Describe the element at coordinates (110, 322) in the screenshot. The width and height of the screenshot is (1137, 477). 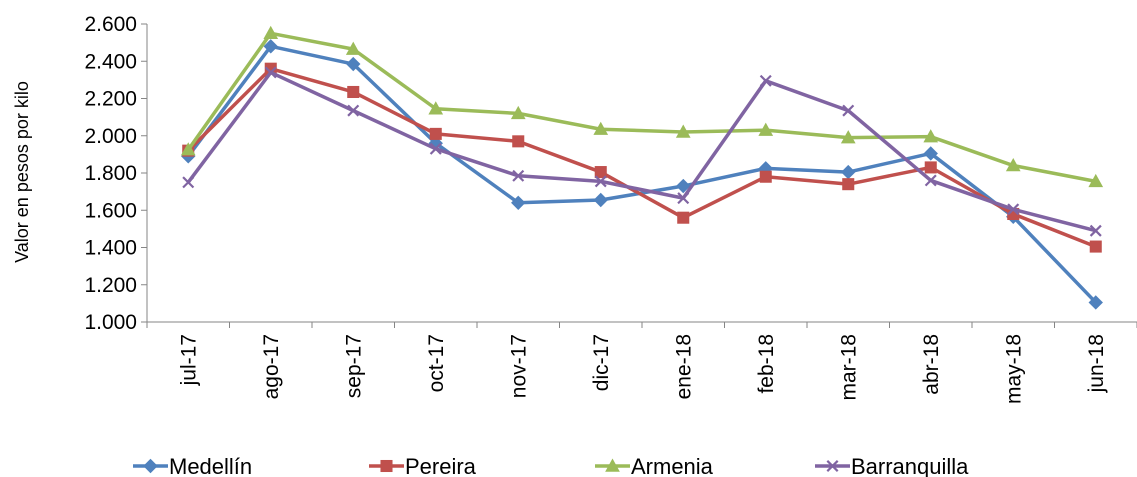
I see `y-tick-label: 1.000` at that location.